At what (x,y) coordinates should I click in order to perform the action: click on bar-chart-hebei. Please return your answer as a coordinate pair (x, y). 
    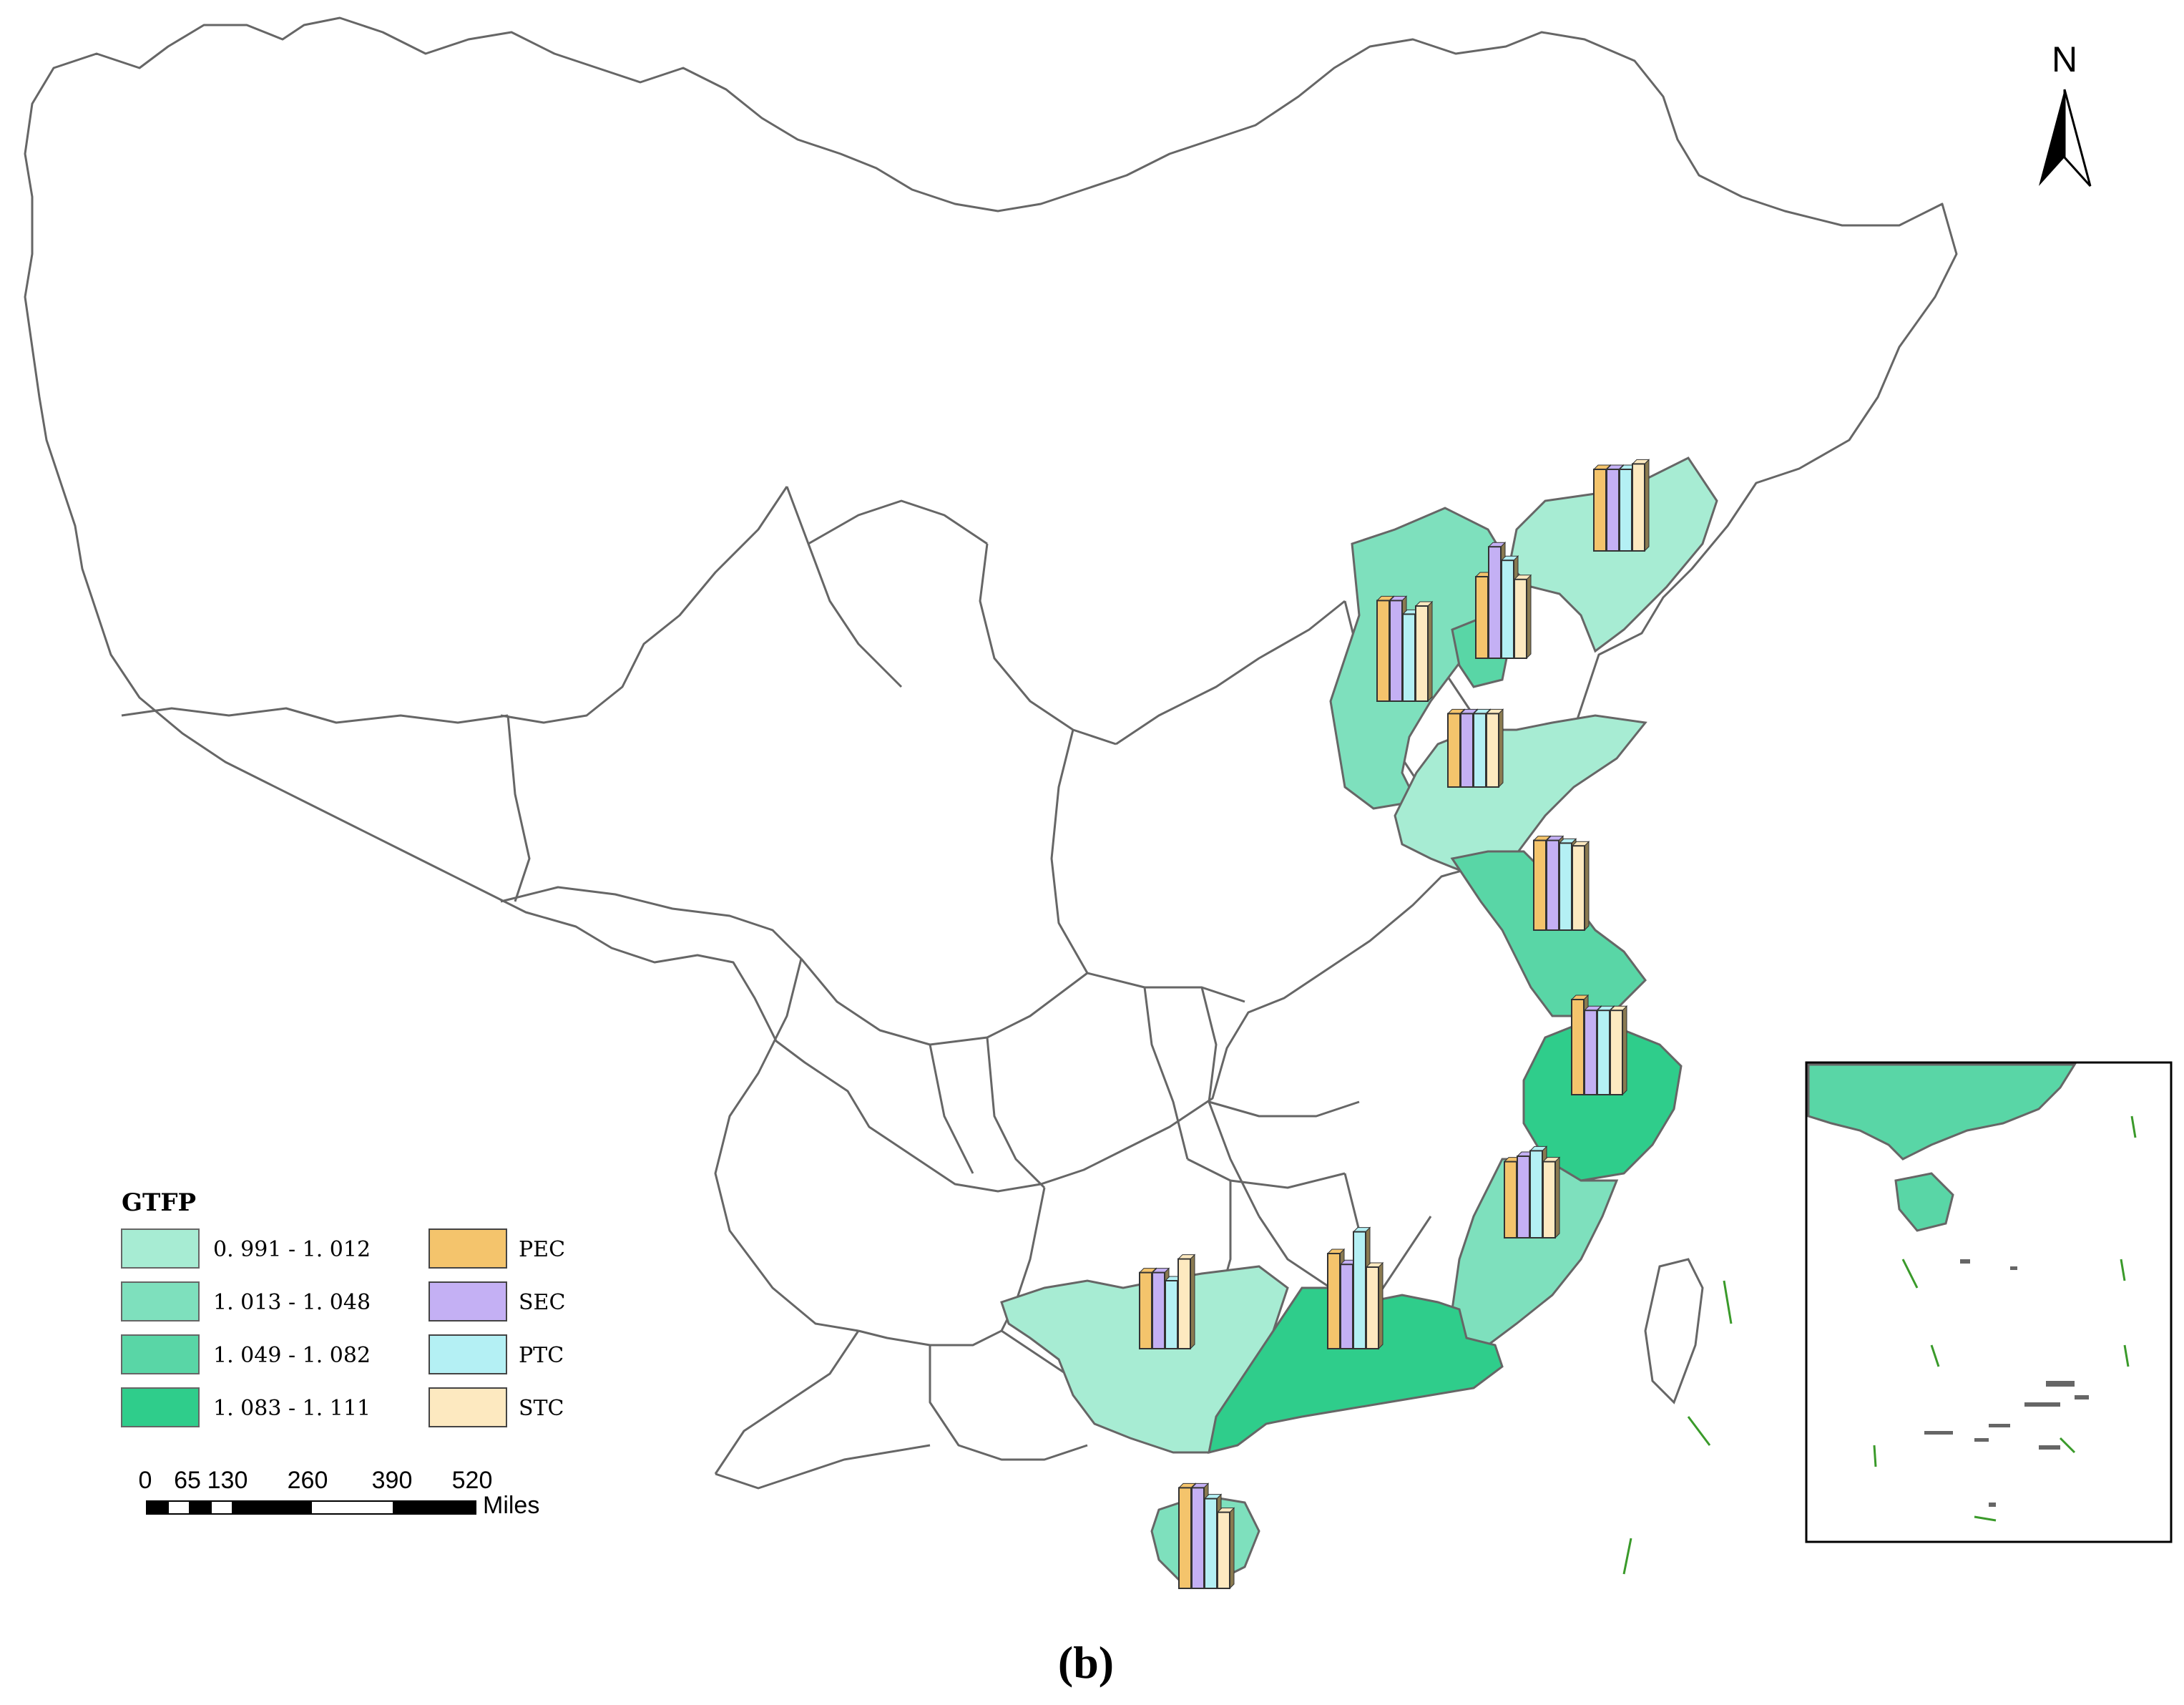
    Looking at the image, I should click on (1405, 649).